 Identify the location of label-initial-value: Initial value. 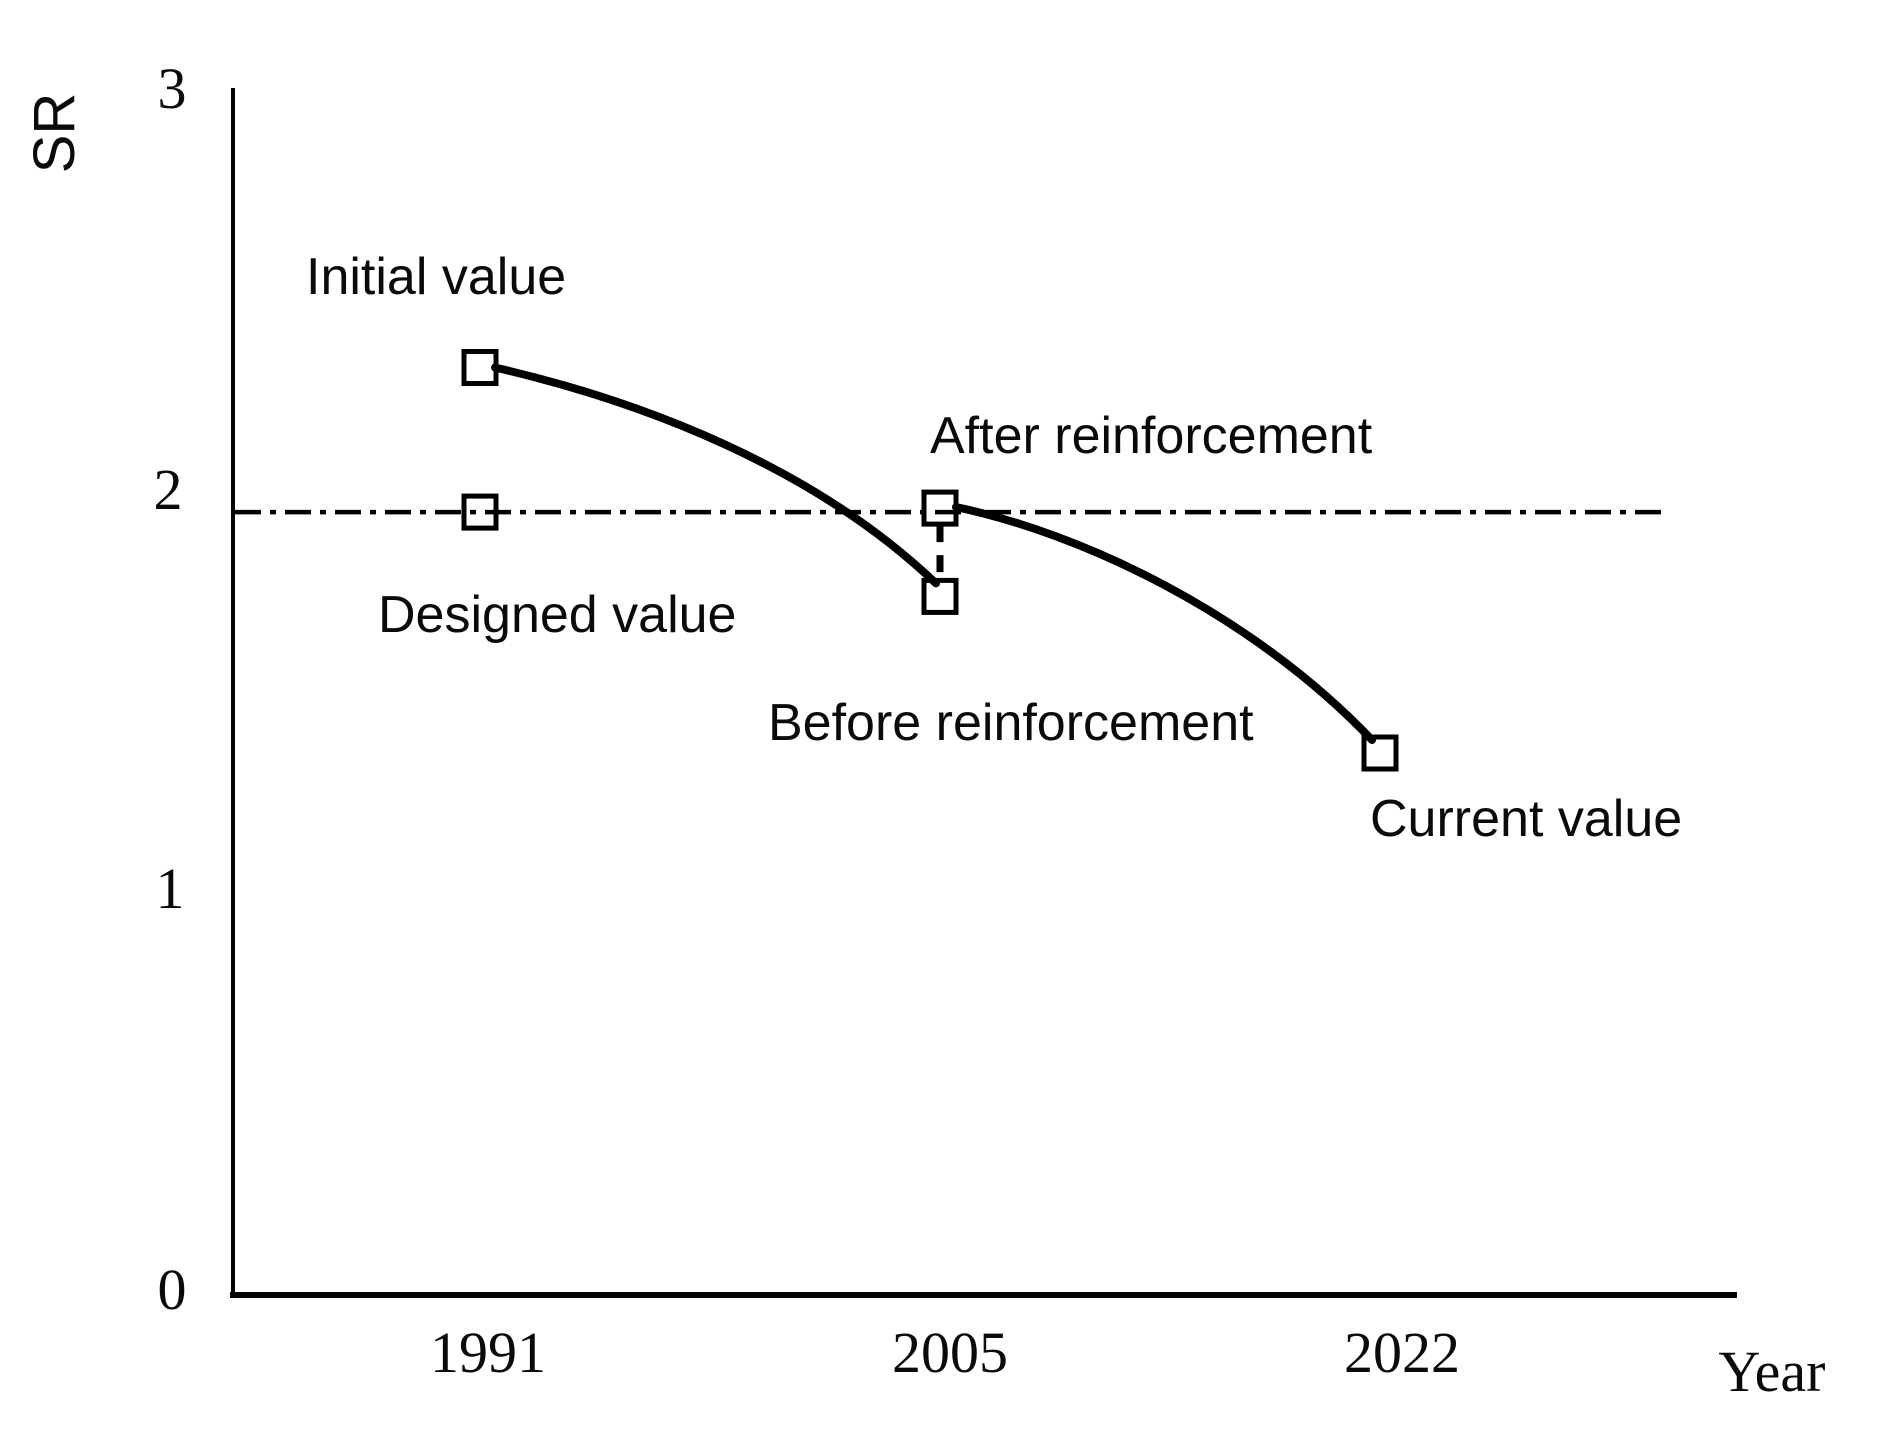
(436, 277).